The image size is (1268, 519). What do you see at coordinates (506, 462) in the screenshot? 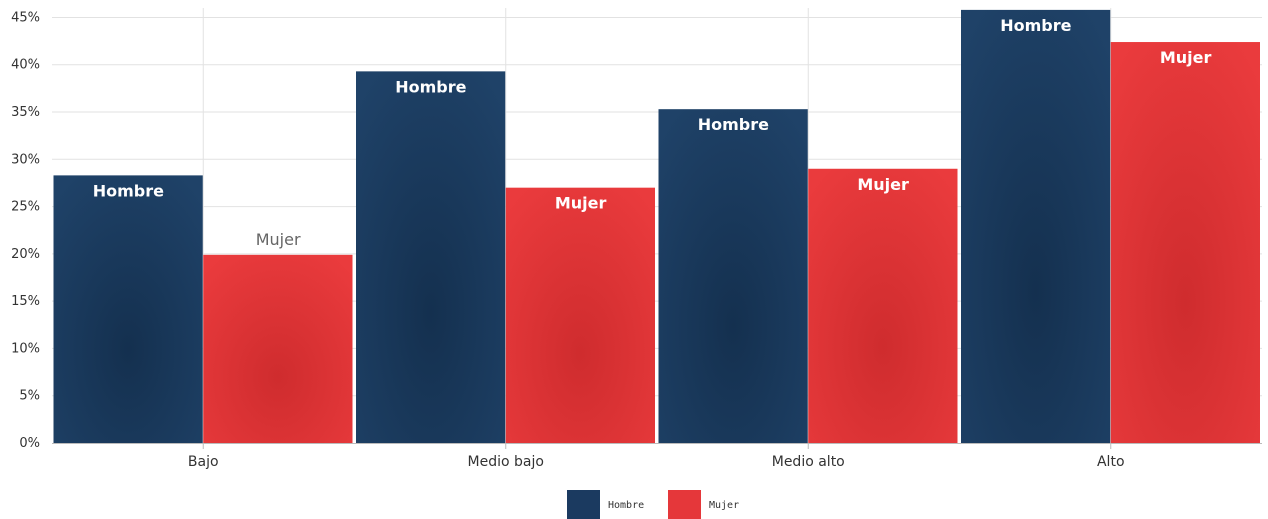
I see `x-category-label: Medio bajo` at bounding box center [506, 462].